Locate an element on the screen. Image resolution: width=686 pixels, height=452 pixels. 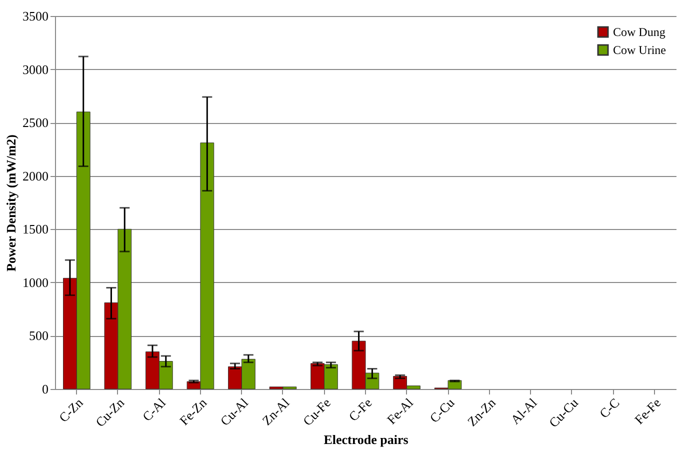
legend-label: Cow Urine is located at coordinates (639, 50).